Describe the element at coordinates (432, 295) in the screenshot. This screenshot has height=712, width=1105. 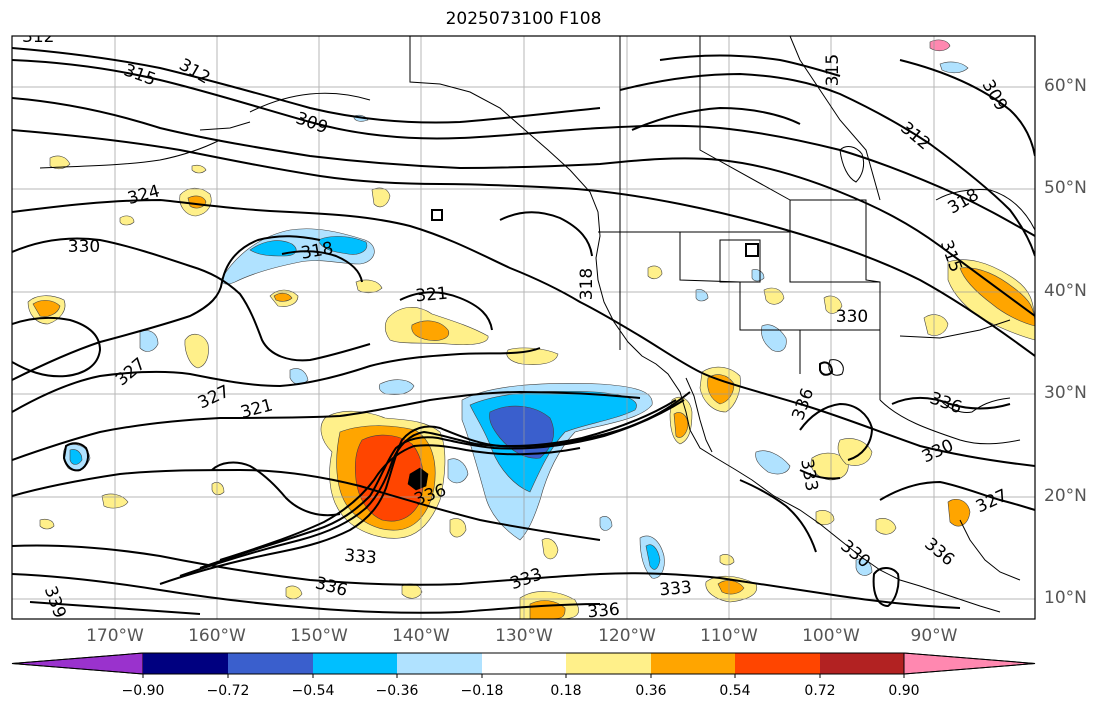
I see `contour-label: 321` at that location.